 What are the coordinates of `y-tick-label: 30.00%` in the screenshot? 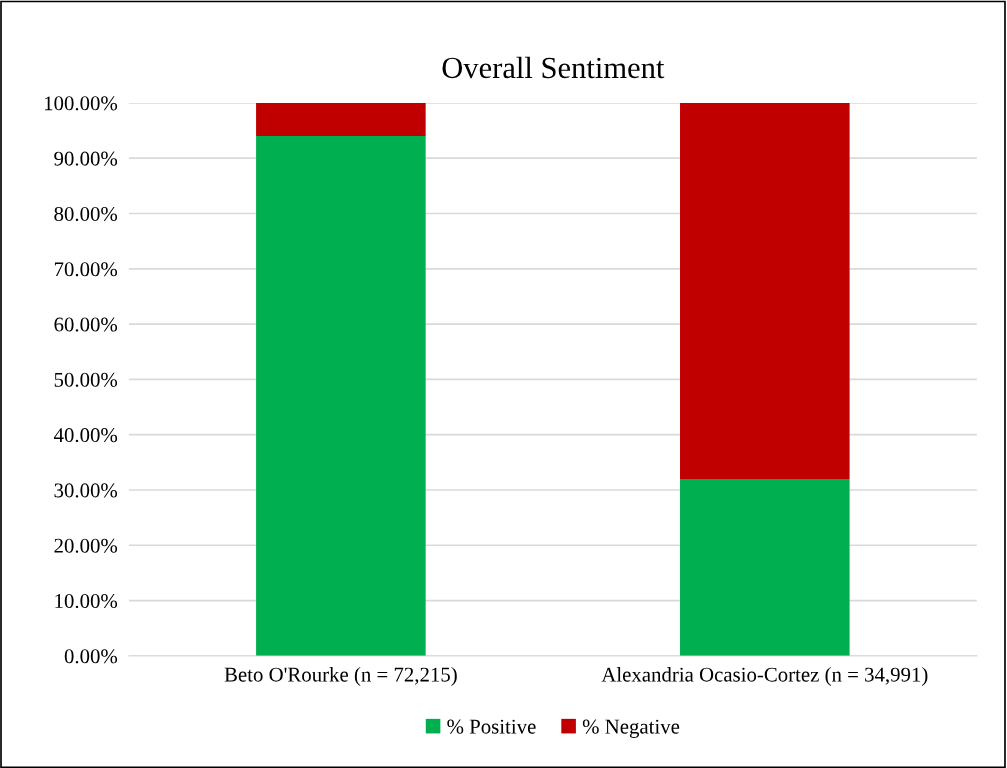 It's located at (86, 490).